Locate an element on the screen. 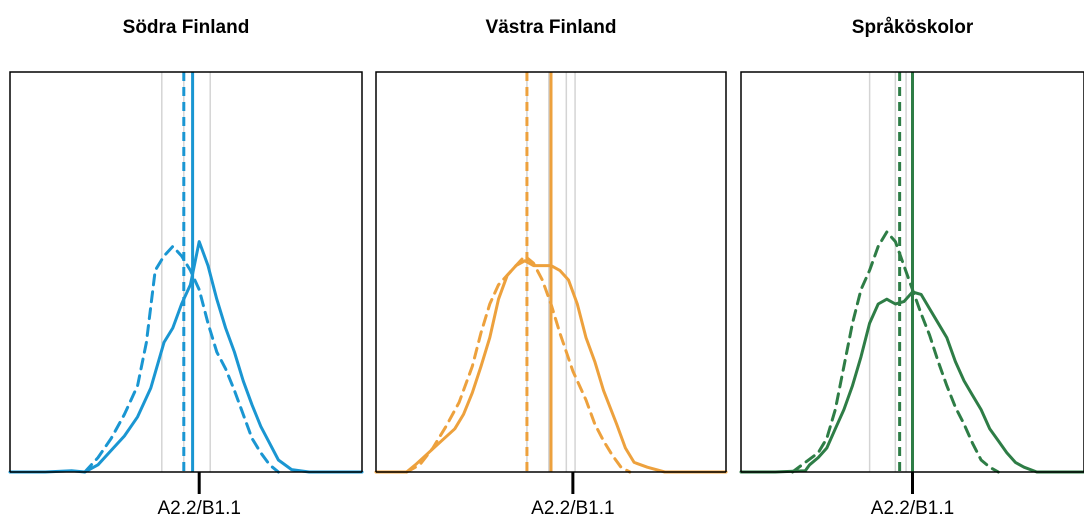 Image resolution: width=1084 pixels, height=519 pixels. panel-title: Södra Finland is located at coordinates (186, 27).